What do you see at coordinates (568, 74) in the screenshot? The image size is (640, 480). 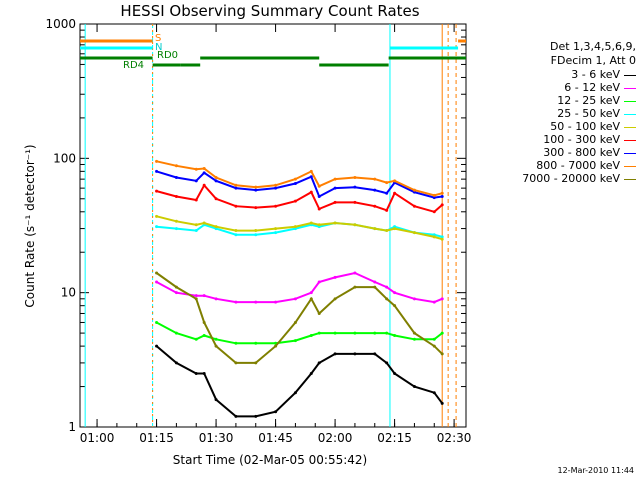 I see `legend-item-1: 3 - 6 keV` at bounding box center [568, 74].